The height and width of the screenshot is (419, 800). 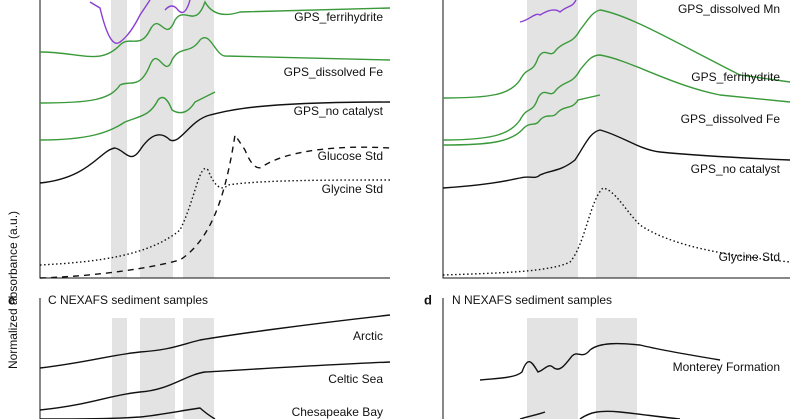 I want to click on panel-title: C NEXAFS sediment samples, so click(x=128, y=300).